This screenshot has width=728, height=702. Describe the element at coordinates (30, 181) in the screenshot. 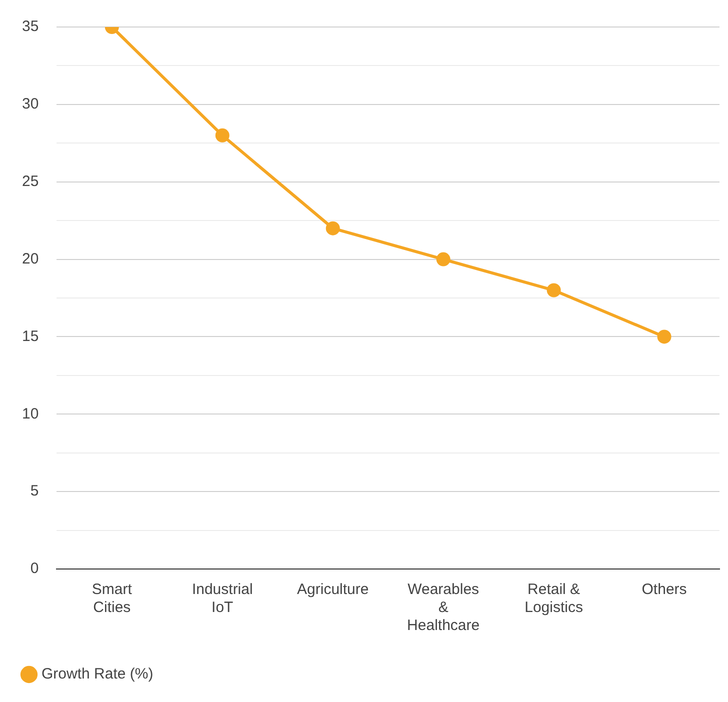

I see `y-tick-label: 25` at that location.